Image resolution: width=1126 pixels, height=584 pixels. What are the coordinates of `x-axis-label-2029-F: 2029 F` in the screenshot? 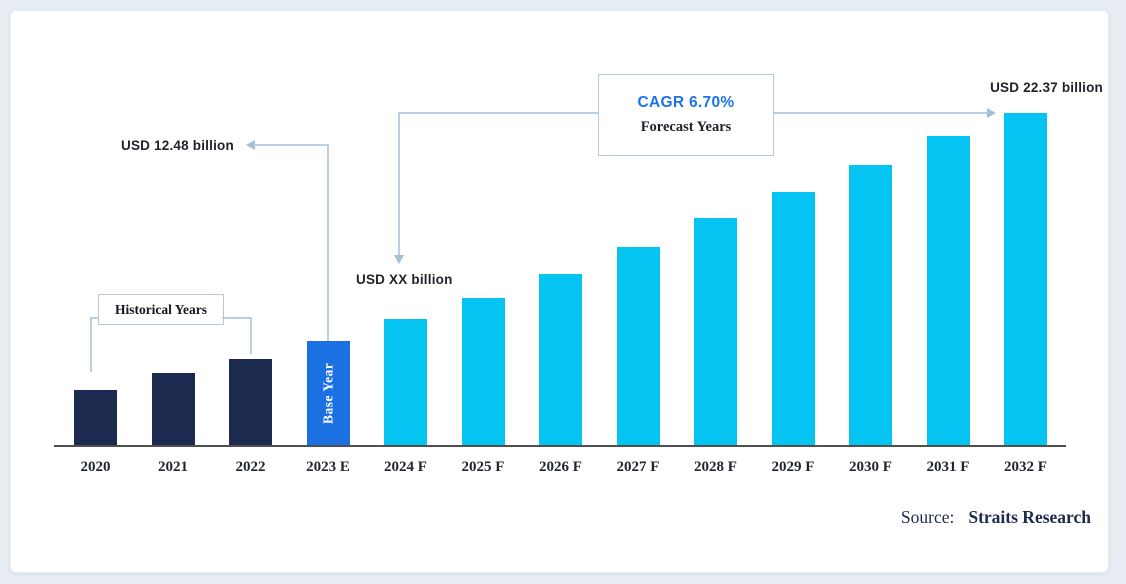 It's located at (793, 467).